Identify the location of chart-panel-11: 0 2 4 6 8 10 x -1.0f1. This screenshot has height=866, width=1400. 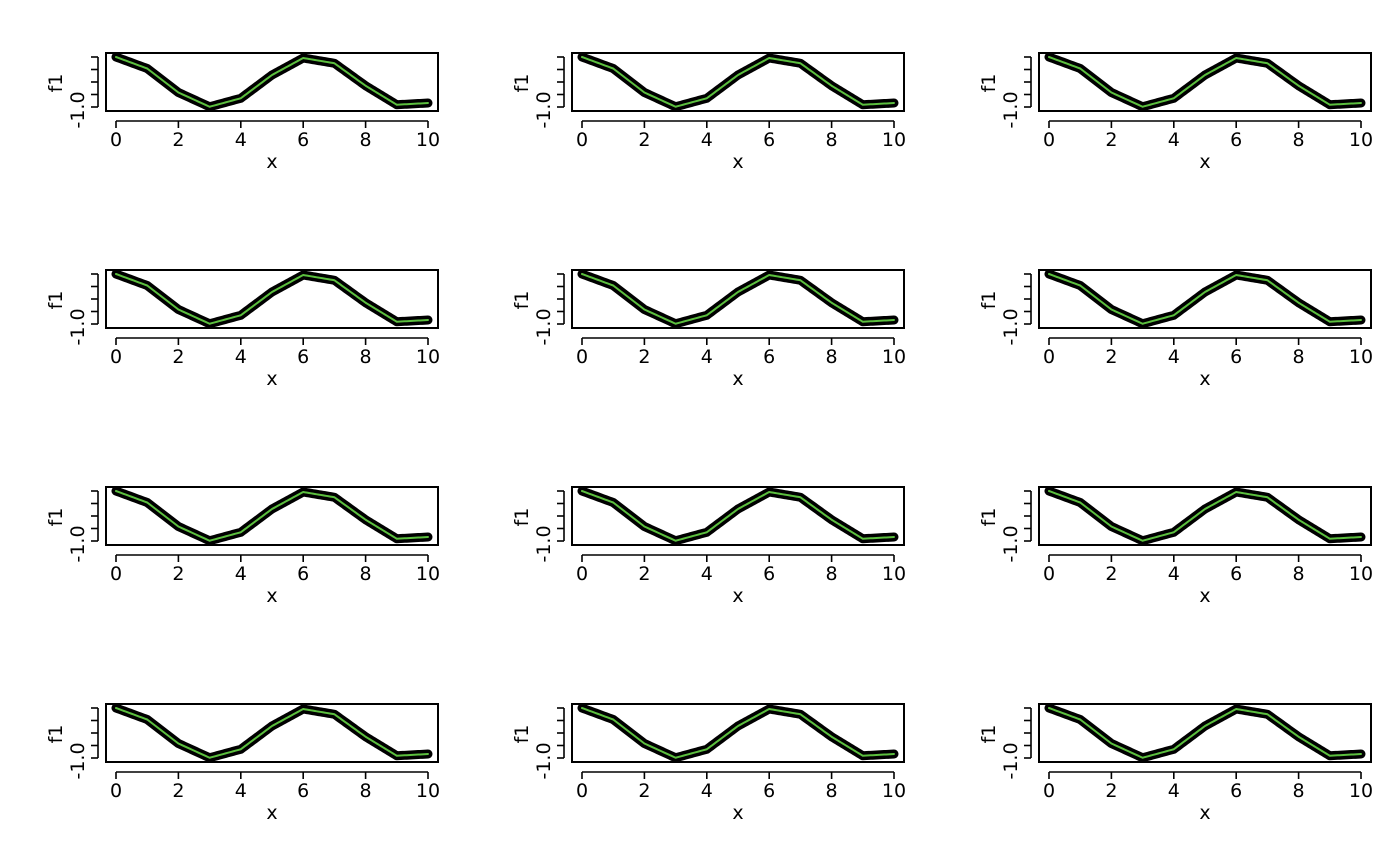
(708, 763).